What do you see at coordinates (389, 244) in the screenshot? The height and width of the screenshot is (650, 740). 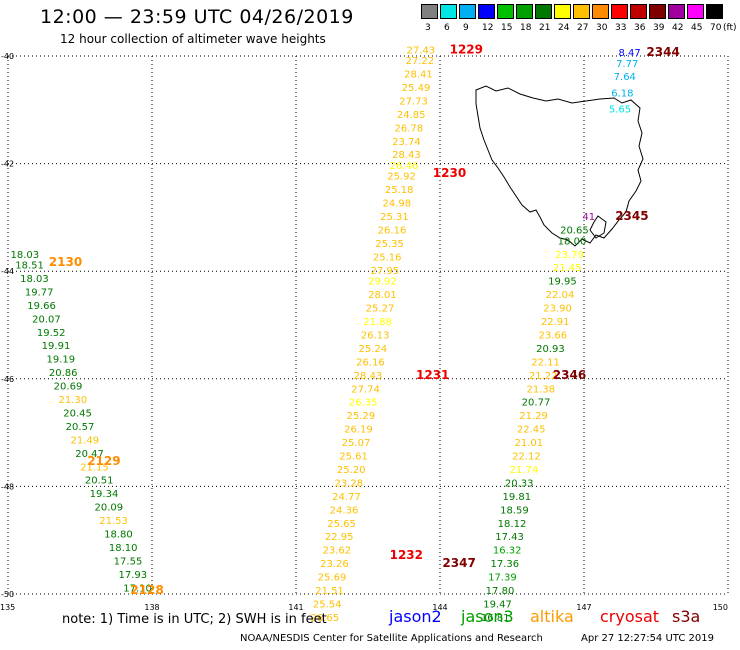 I see `swh-value: 25.35` at bounding box center [389, 244].